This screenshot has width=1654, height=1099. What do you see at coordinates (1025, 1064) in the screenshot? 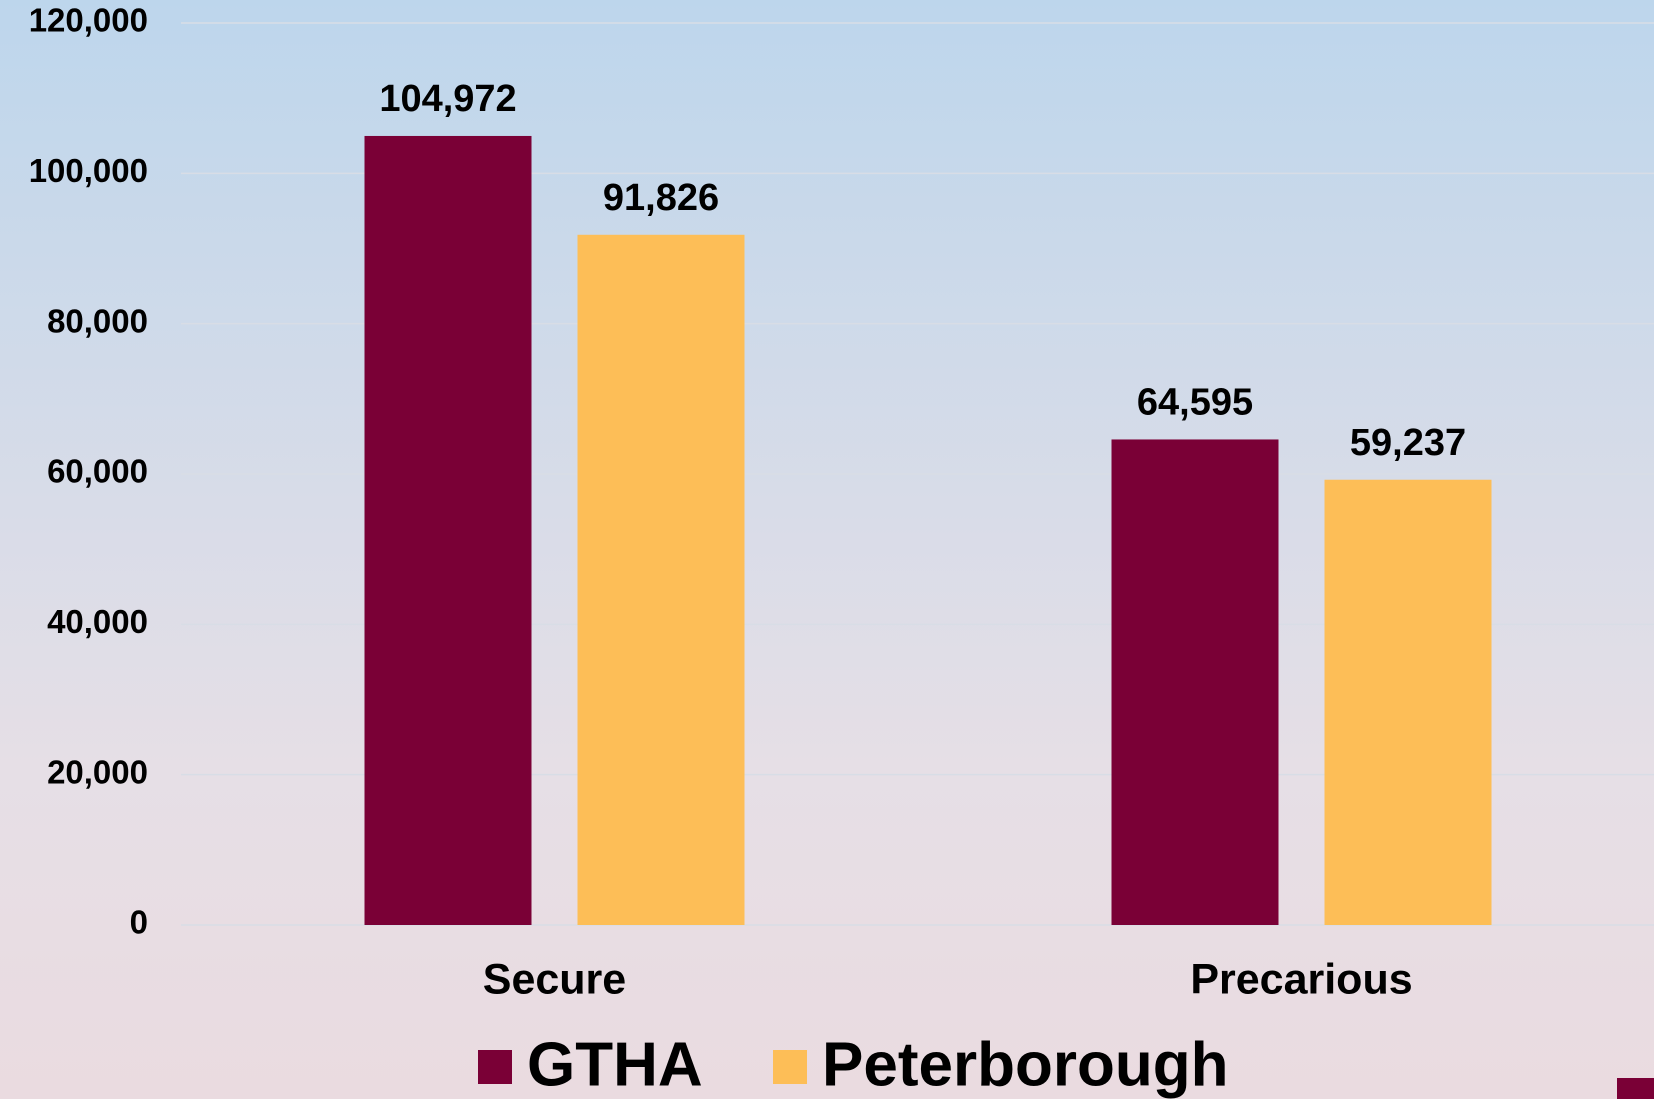
I see `legend-label: Peterborough` at bounding box center [1025, 1064].